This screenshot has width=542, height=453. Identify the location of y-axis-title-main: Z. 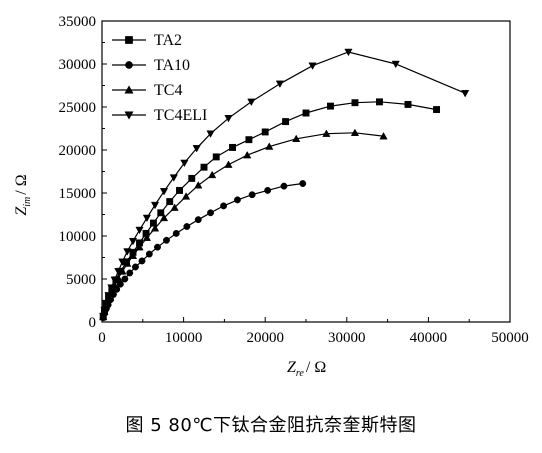
(21, 211).